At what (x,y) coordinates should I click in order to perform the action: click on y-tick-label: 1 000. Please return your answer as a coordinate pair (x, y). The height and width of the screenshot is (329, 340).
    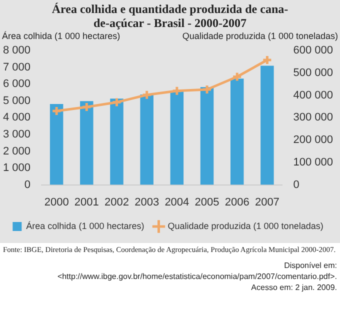
    Looking at the image, I should click on (16, 168).